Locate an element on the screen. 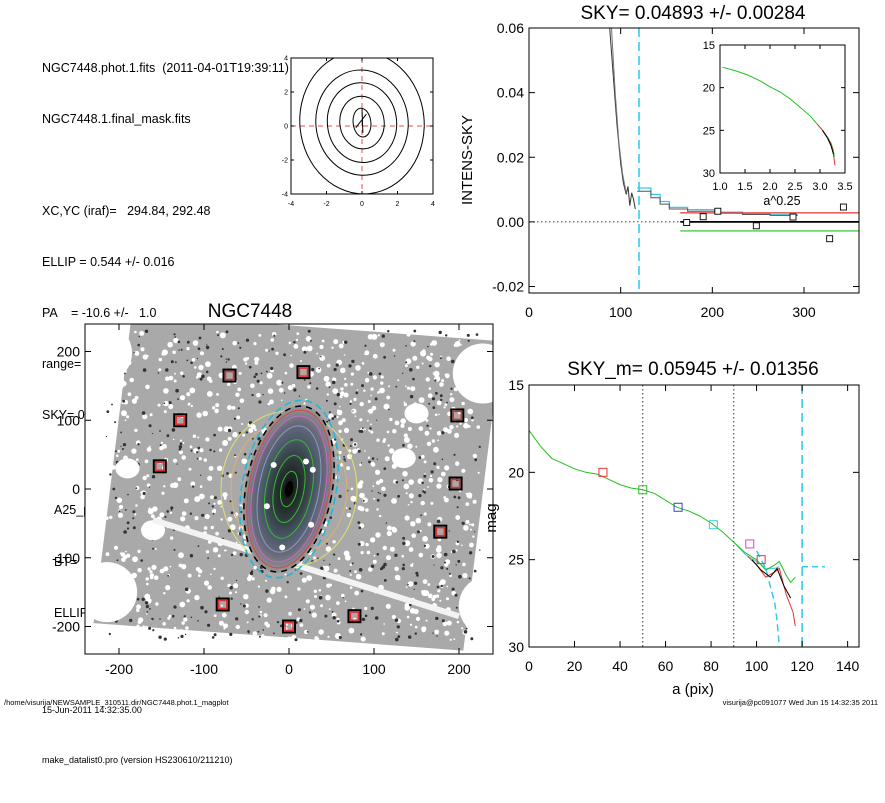 The image size is (885, 803). sky-profile-line-b is located at coordinates (619, 110).